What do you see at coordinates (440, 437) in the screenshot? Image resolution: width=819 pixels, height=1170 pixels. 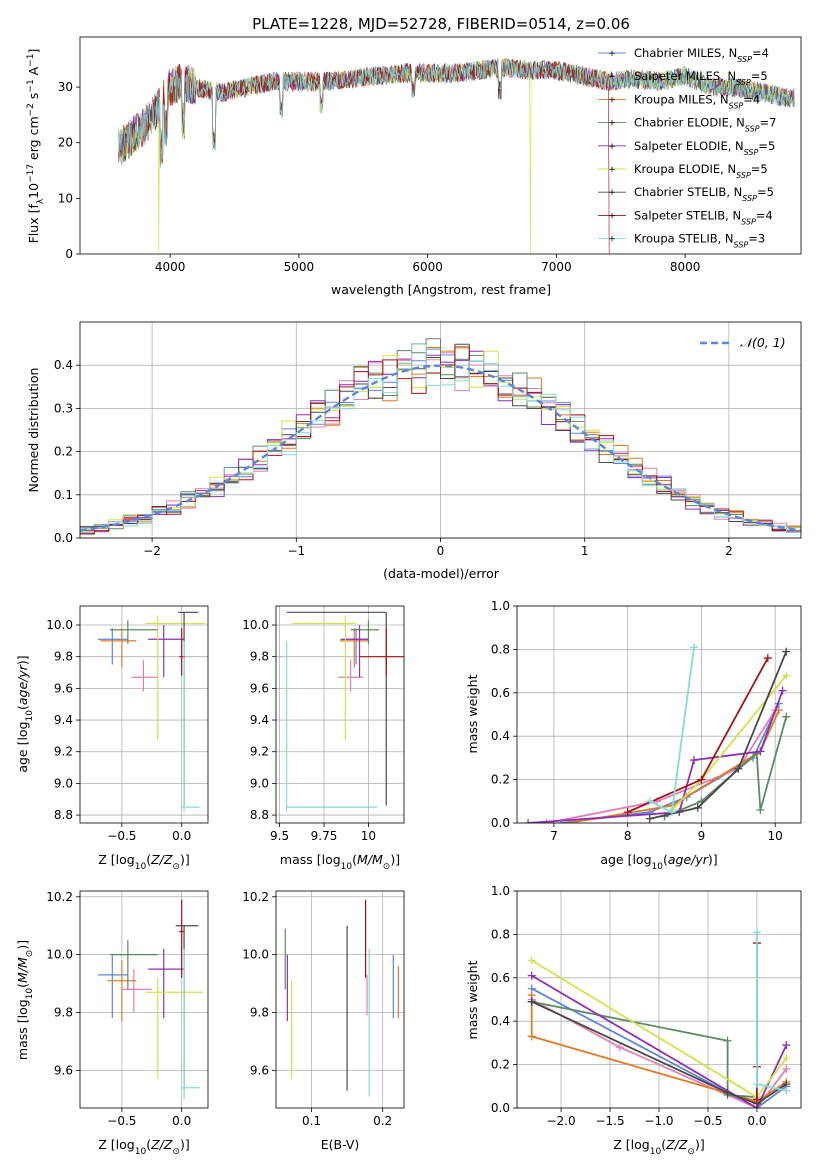 I see `plot-area-residuals` at bounding box center [440, 437].